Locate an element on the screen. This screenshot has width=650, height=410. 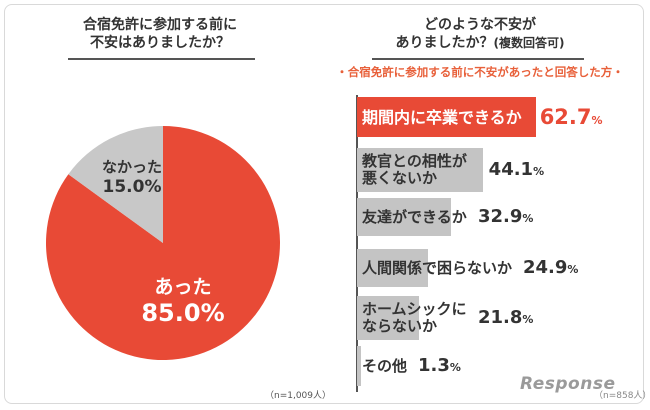
bar-label-4: ホームシックに ならないか is located at coordinates (414, 317).